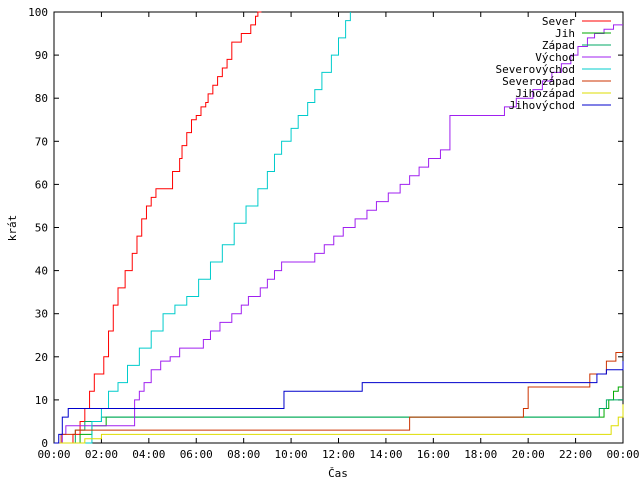 The image size is (640, 485). Describe the element at coordinates (38, 12) in the screenshot. I see `y-tick-label: 100` at that location.